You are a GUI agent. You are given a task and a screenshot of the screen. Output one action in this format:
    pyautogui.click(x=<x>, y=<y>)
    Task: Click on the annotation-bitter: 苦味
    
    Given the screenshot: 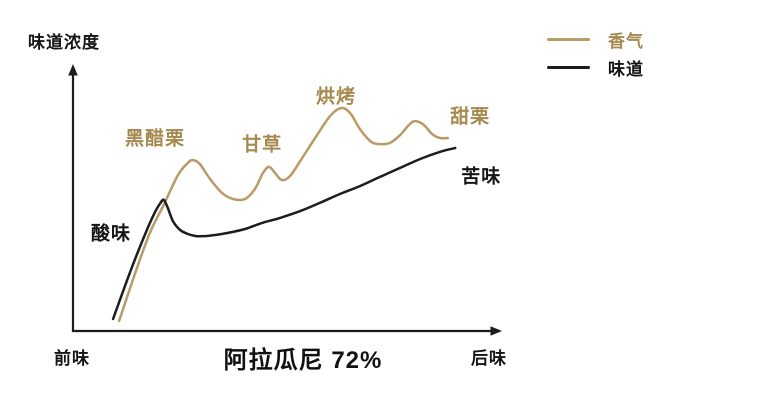 What is the action you would take?
    pyautogui.click(x=481, y=177)
    